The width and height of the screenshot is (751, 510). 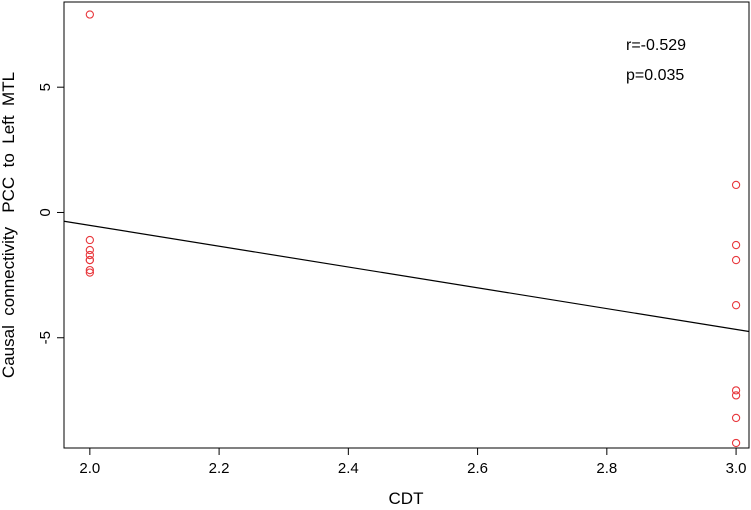 I want to click on y-tick-label: -5, so click(x=45, y=337).